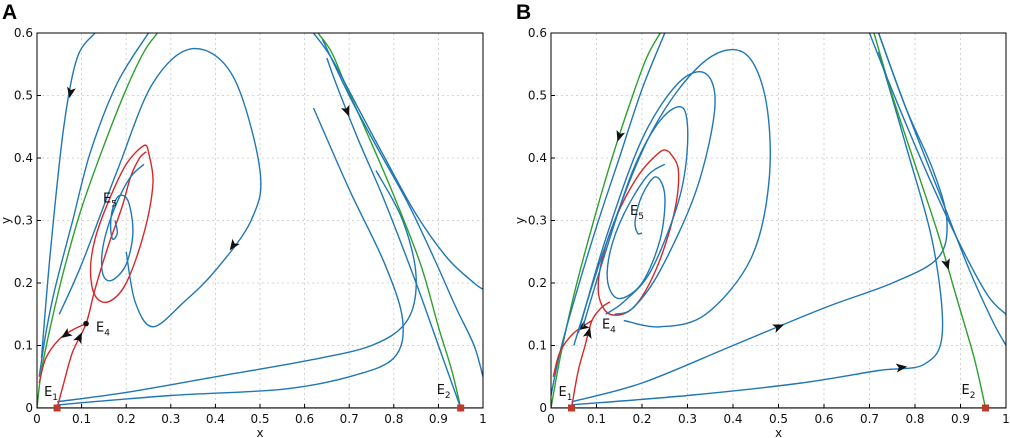 The image size is (1010, 438). I want to click on trajectory-right-inner, so click(402, 207).